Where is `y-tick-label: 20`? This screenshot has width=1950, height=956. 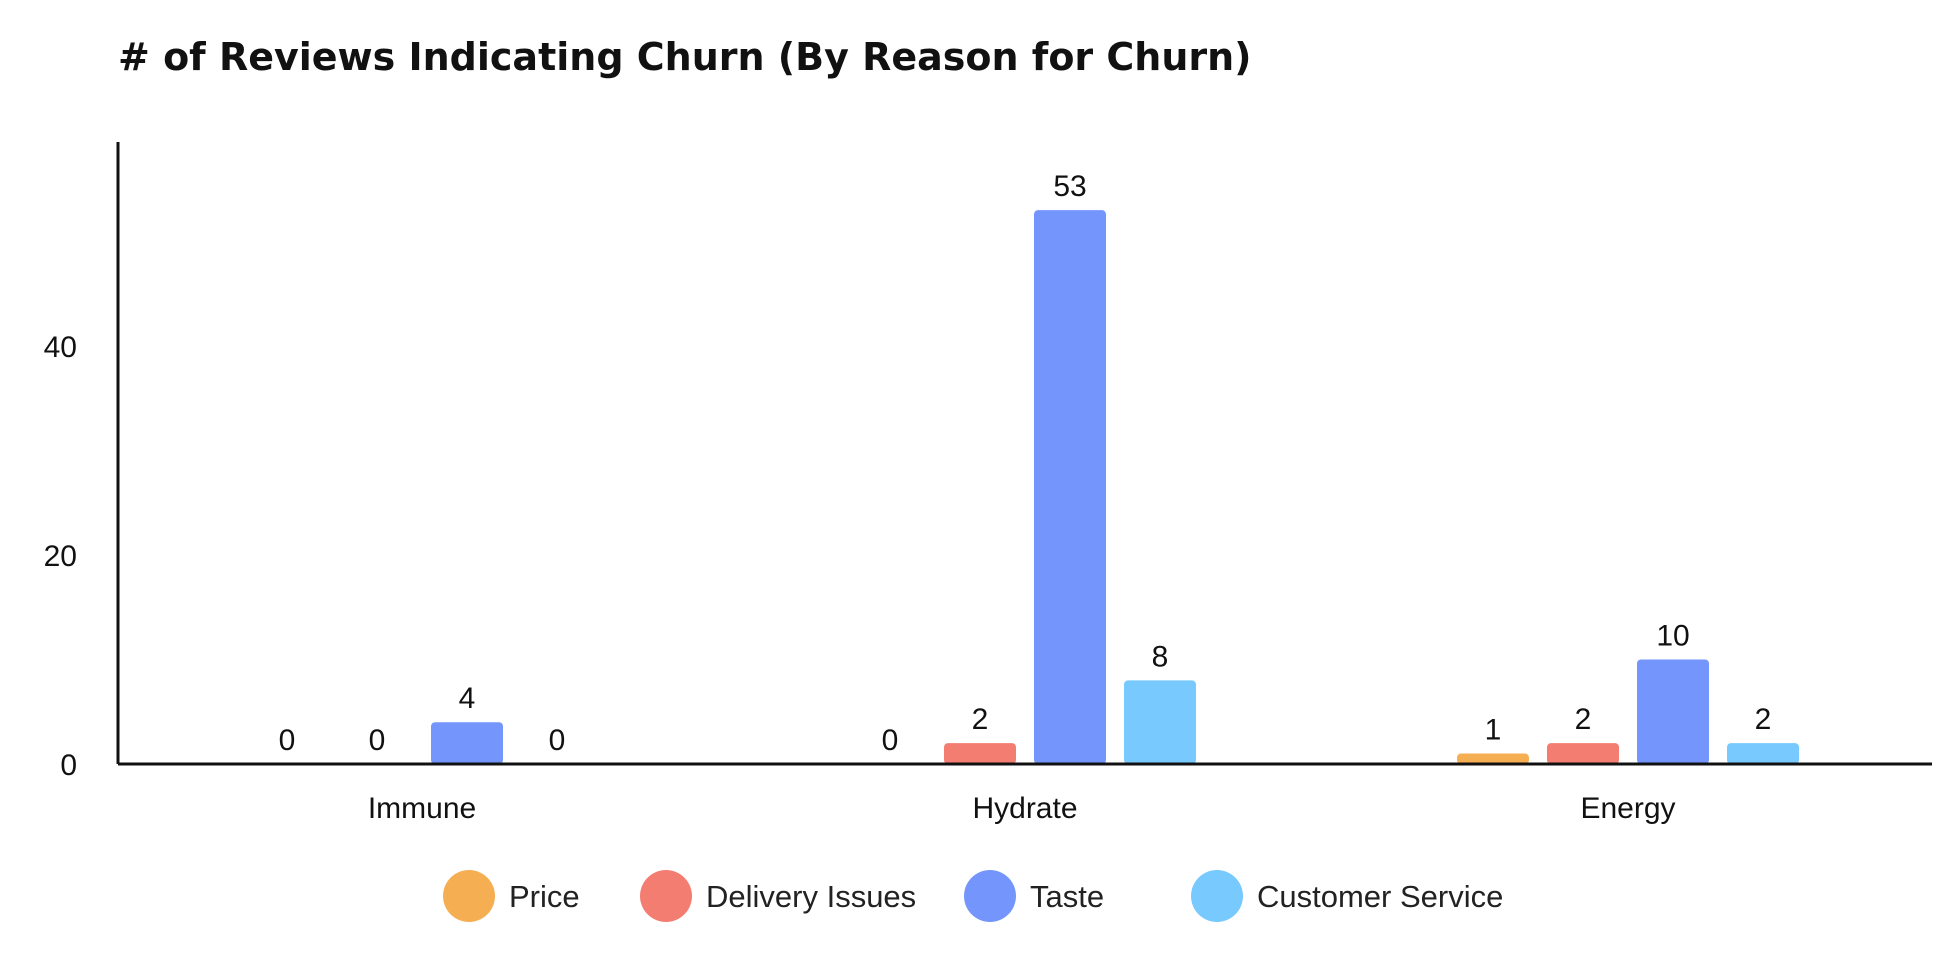
y-tick-label: 20 is located at coordinates (60, 556).